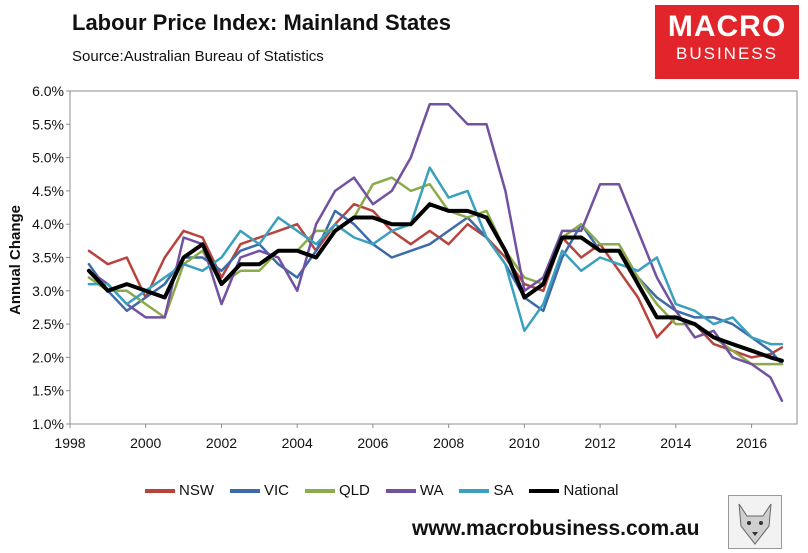 Image resolution: width=808 pixels, height=553 pixels. What do you see at coordinates (524, 443) in the screenshot?
I see `x-tick-label: 2010` at bounding box center [524, 443].